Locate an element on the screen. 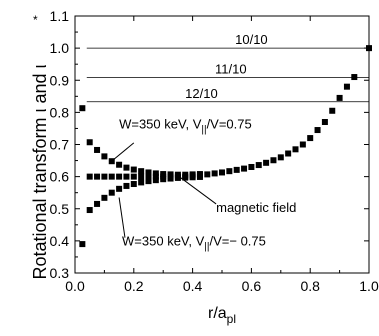 This screenshot has height=336, width=379. x-tick-label: 0.2 is located at coordinates (134, 286).